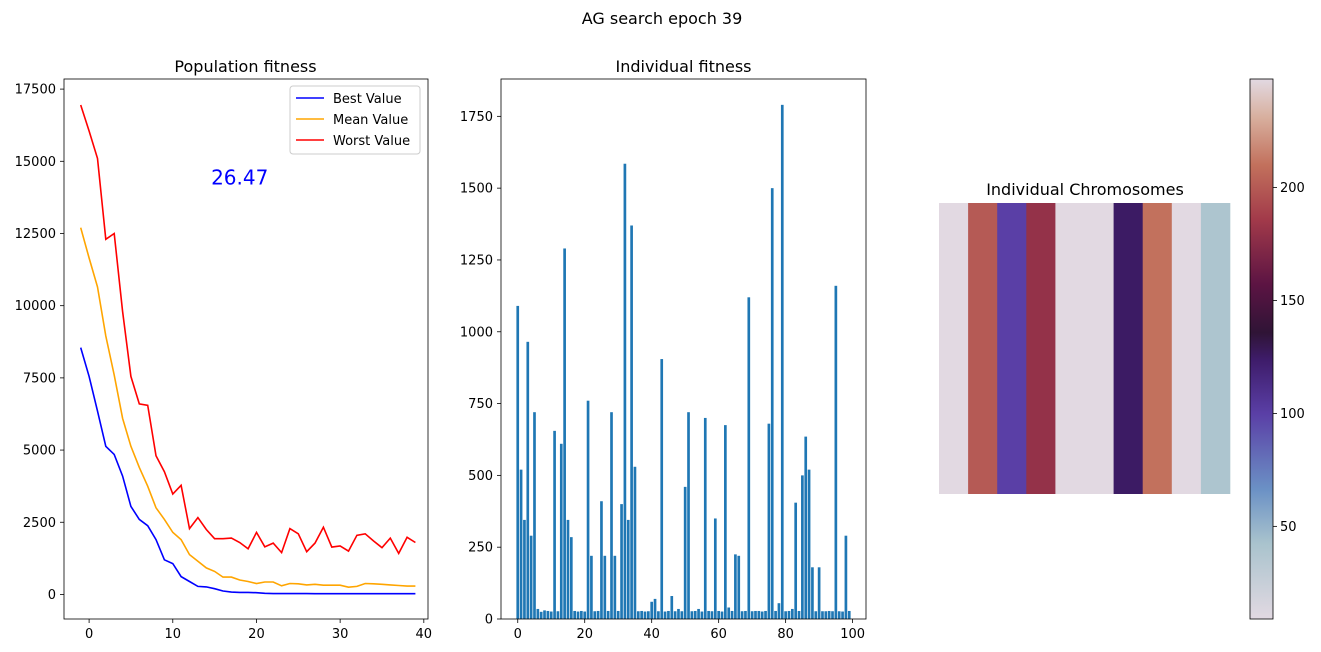 The height and width of the screenshot is (652, 1321). I want to click on y-tick-label: 5000, so click(39, 451).